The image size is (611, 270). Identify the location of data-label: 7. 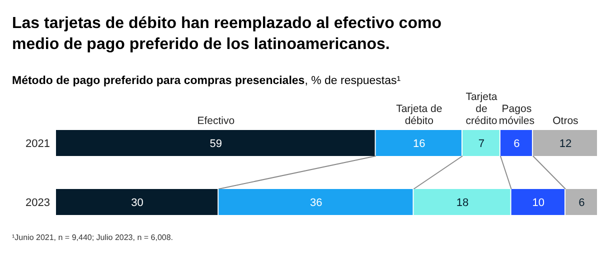
(481, 144).